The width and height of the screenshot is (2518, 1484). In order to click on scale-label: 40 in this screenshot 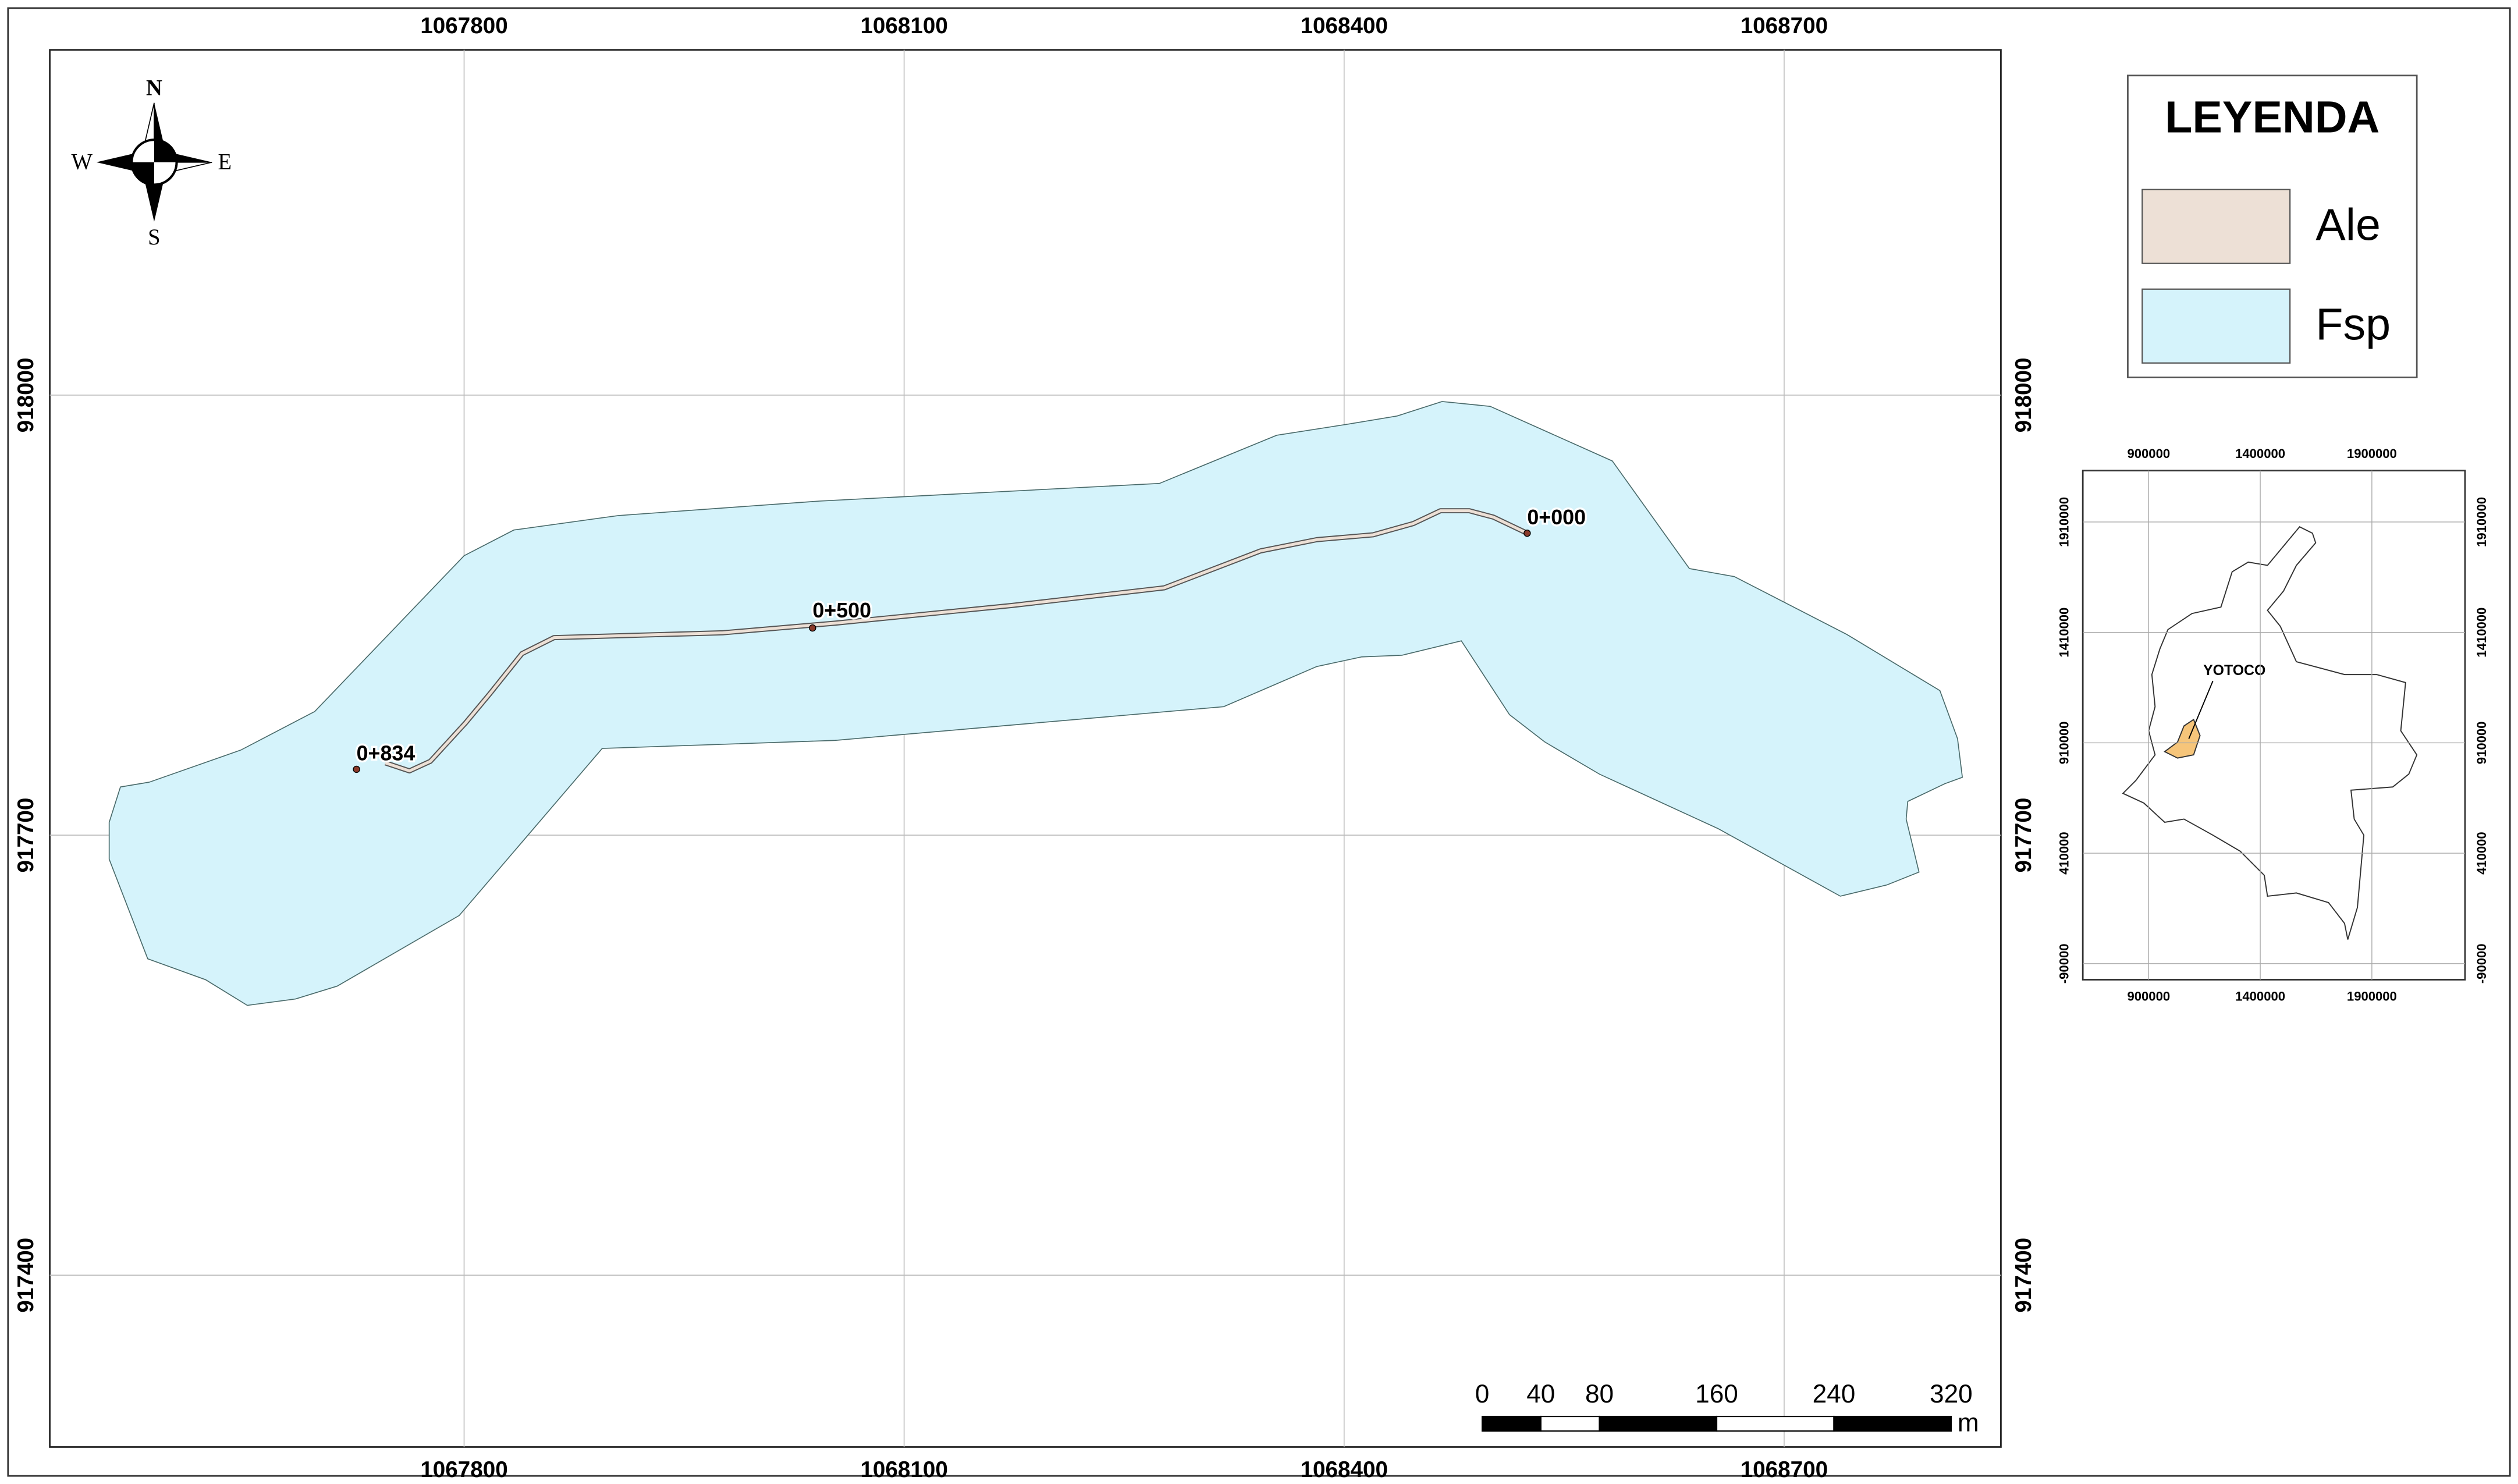, I will do `click(1540, 1394)`.